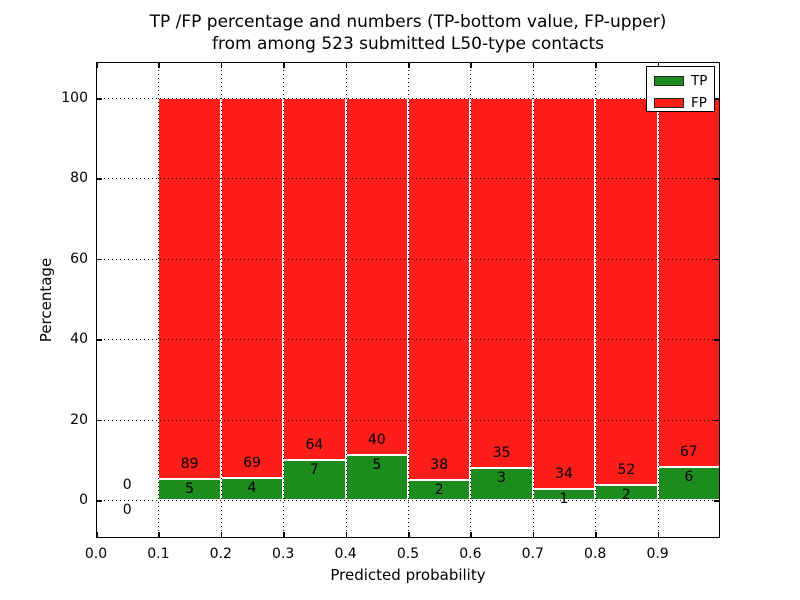  I want to click on fp-legend-swatch, so click(669, 103).